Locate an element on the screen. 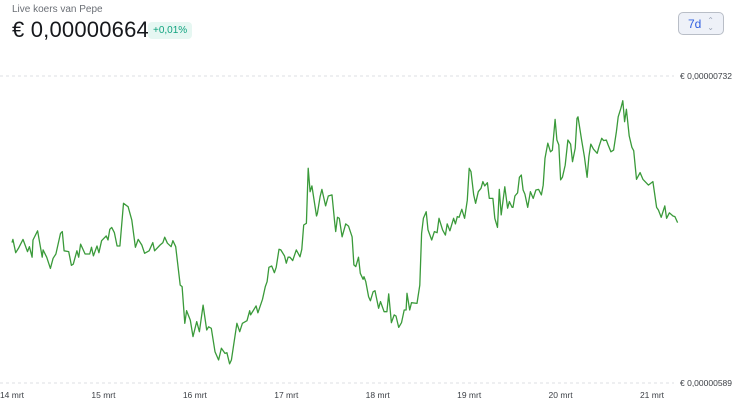 The height and width of the screenshot is (413, 750). x-tick-label: 21 mrt is located at coordinates (652, 395).